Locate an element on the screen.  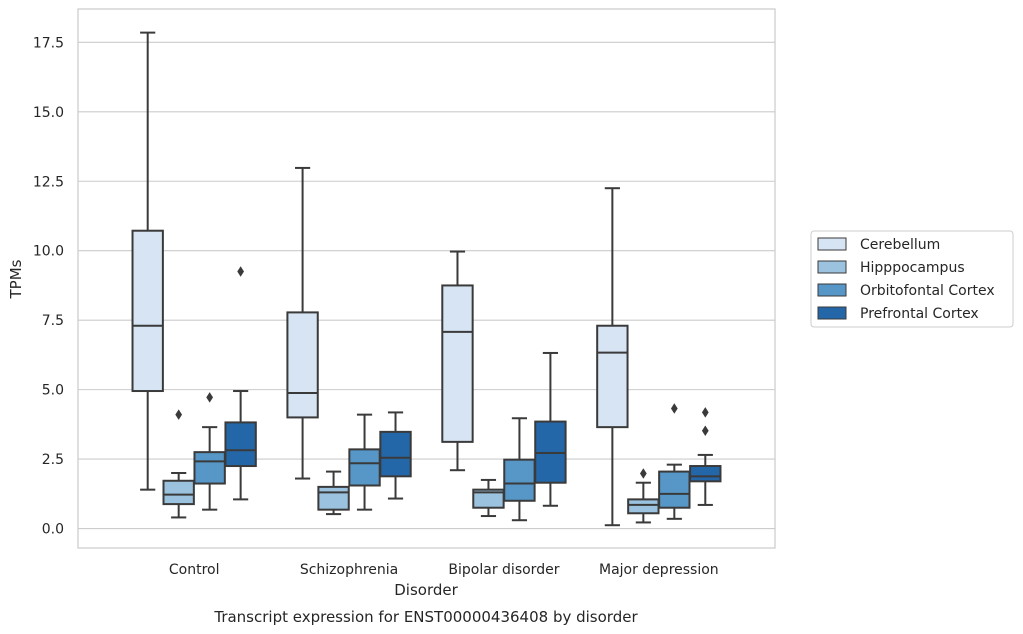
legend-item: Hipppocampus is located at coordinates (891, 268).